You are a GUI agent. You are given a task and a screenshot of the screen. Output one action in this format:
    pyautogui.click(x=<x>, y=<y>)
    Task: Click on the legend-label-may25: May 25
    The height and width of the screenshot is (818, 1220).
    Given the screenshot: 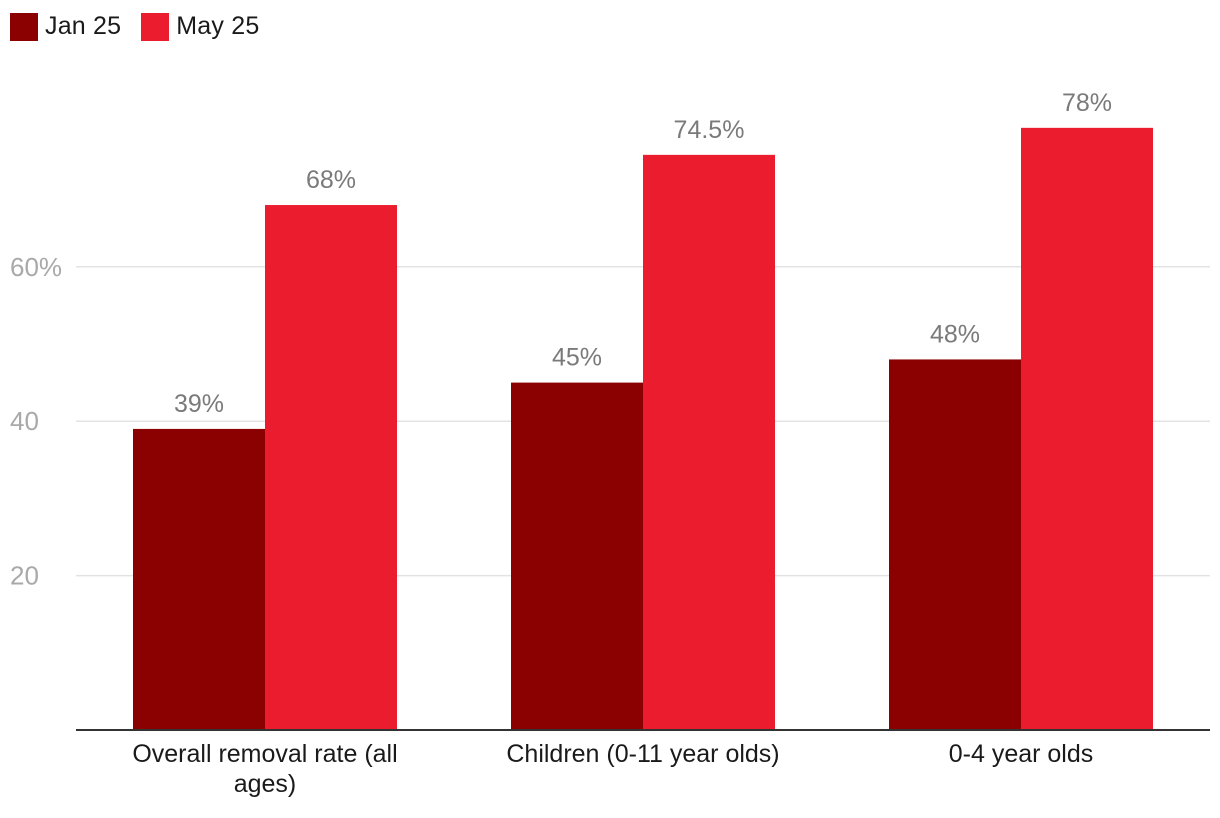 What is the action you would take?
    pyautogui.click(x=218, y=26)
    